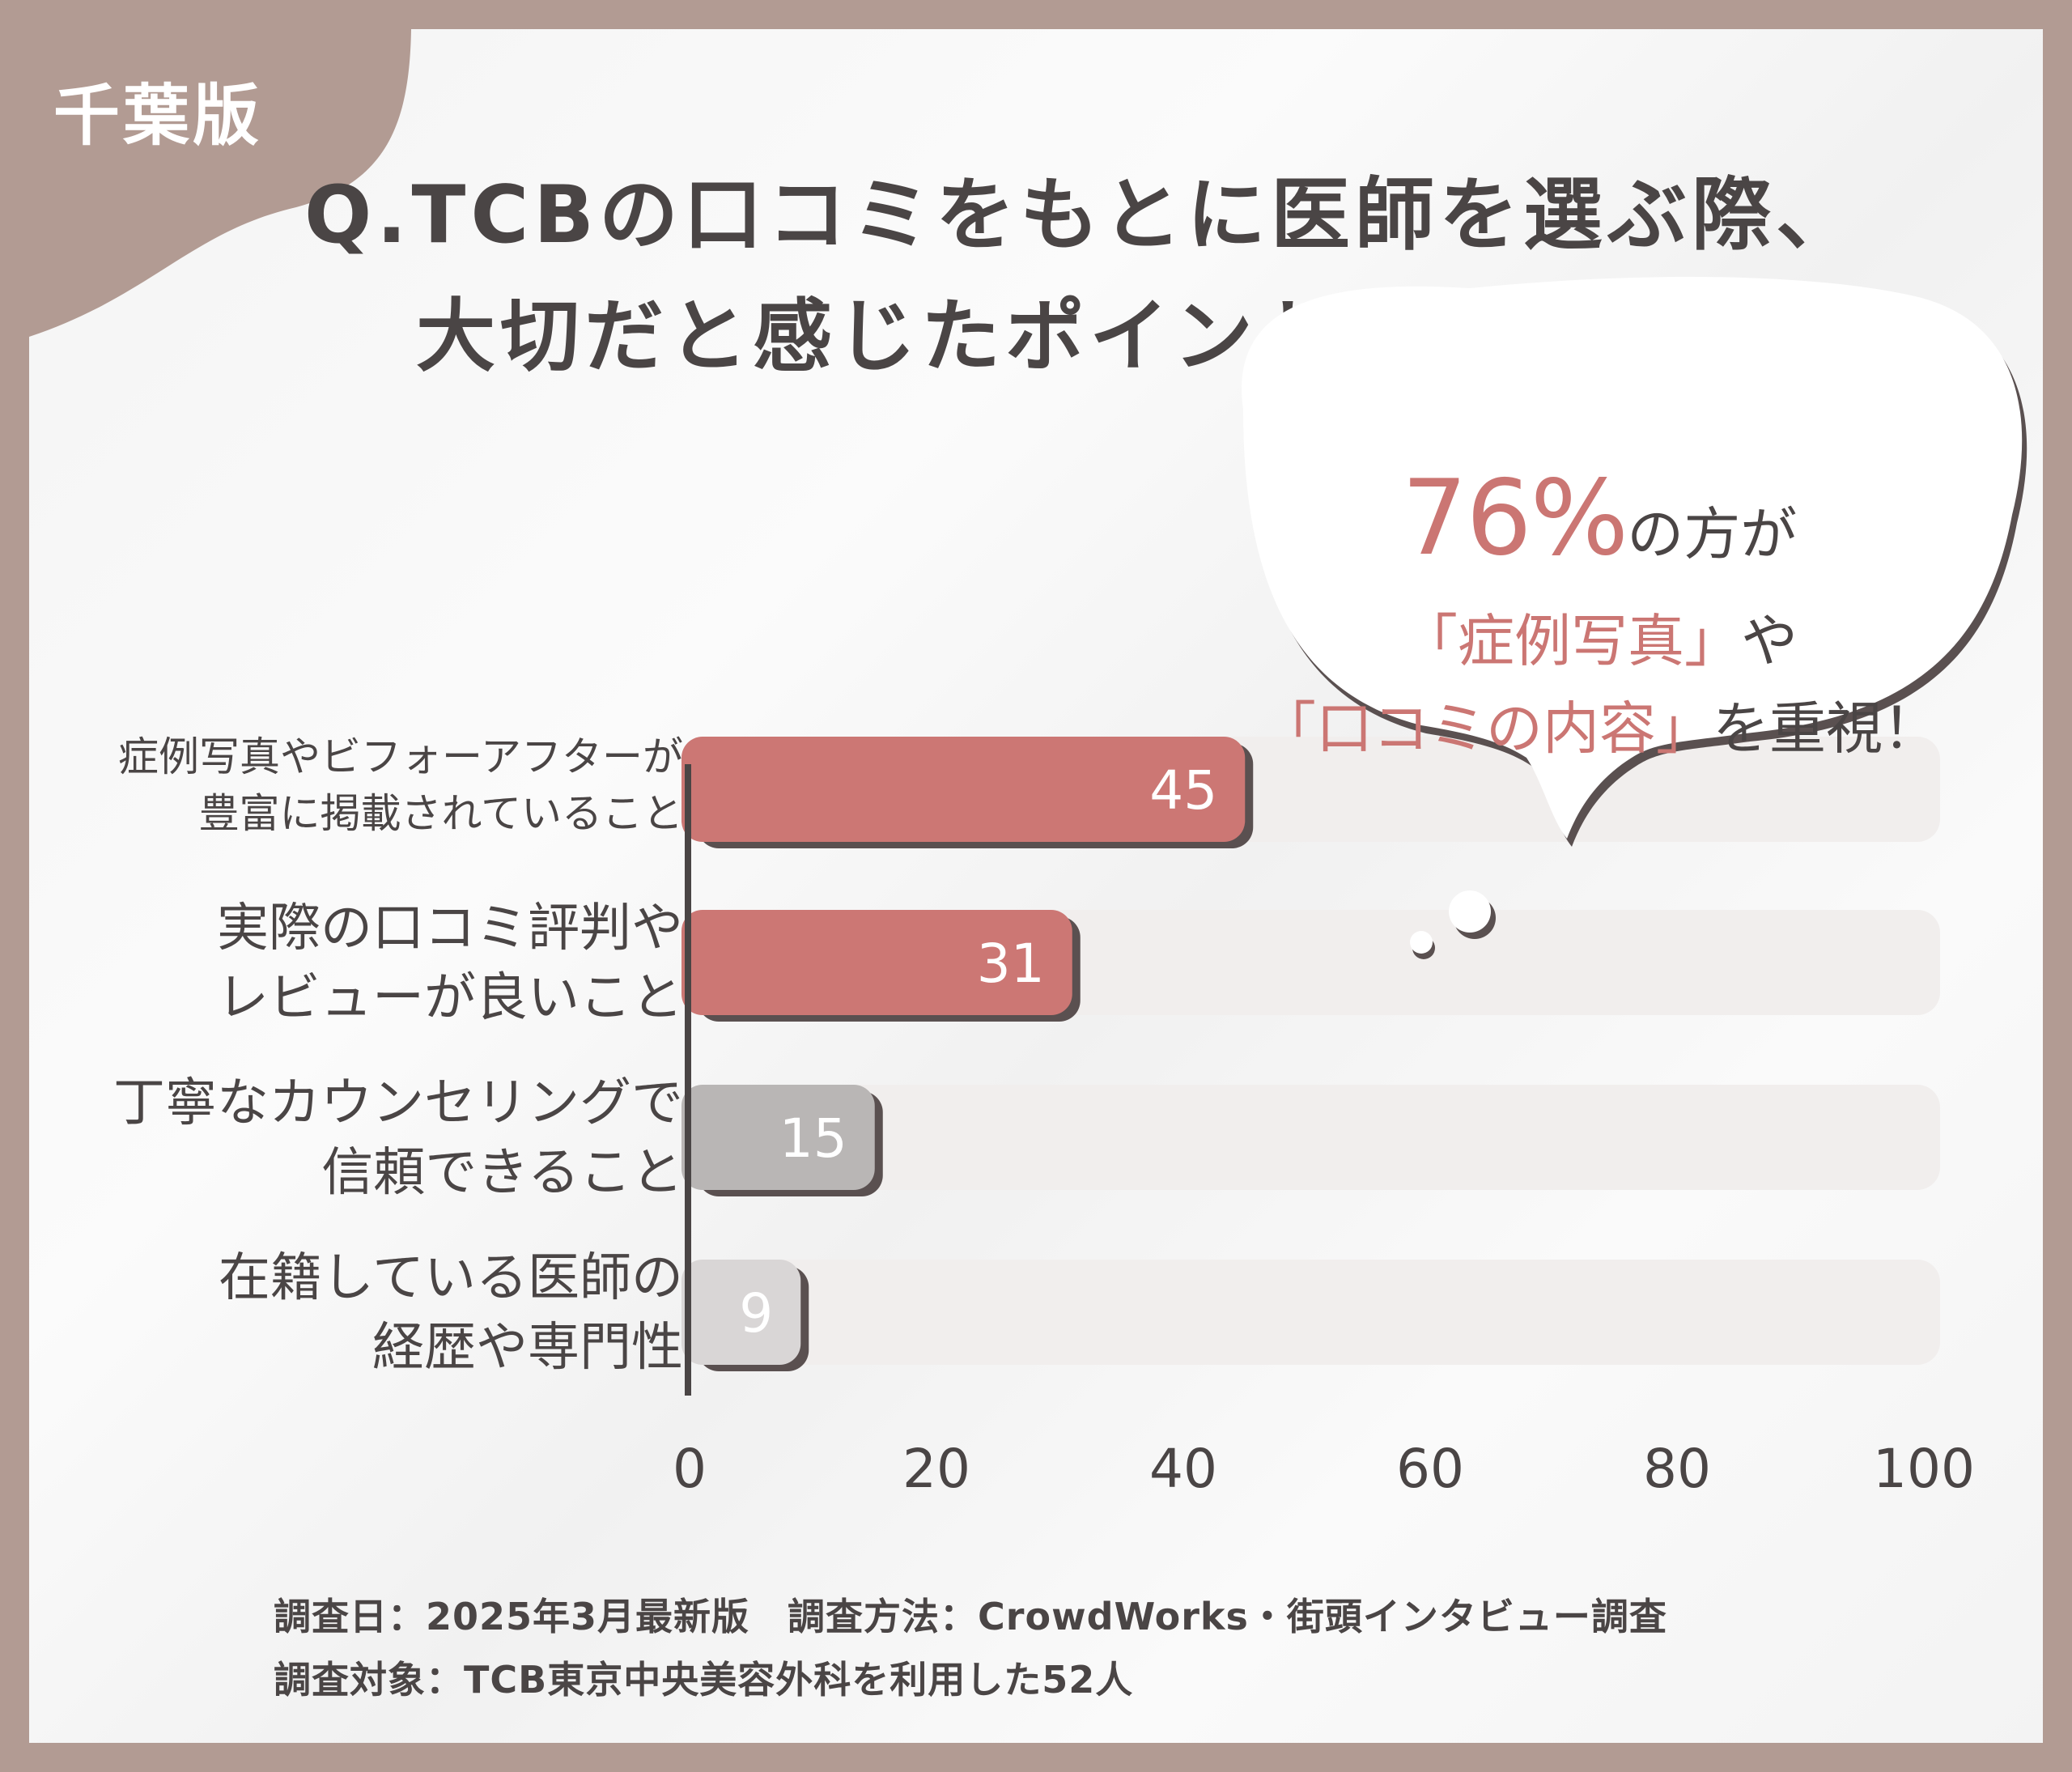 This screenshot has width=2072, height=1772. Describe the element at coordinates (756, 1313) in the screenshot. I see `bar-value-label-3: 9` at that location.